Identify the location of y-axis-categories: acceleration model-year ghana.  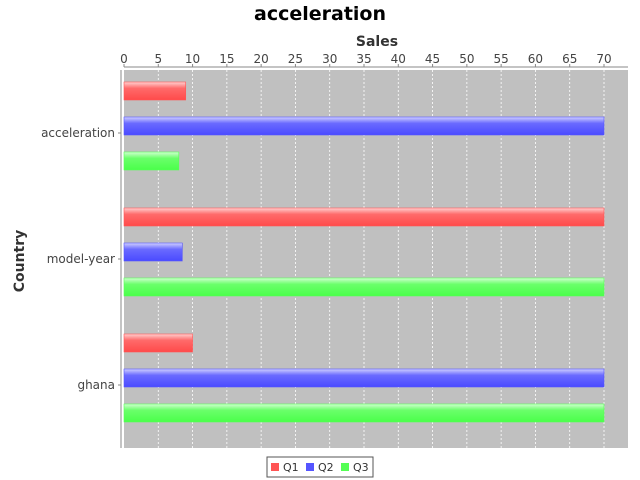
(81, 259).